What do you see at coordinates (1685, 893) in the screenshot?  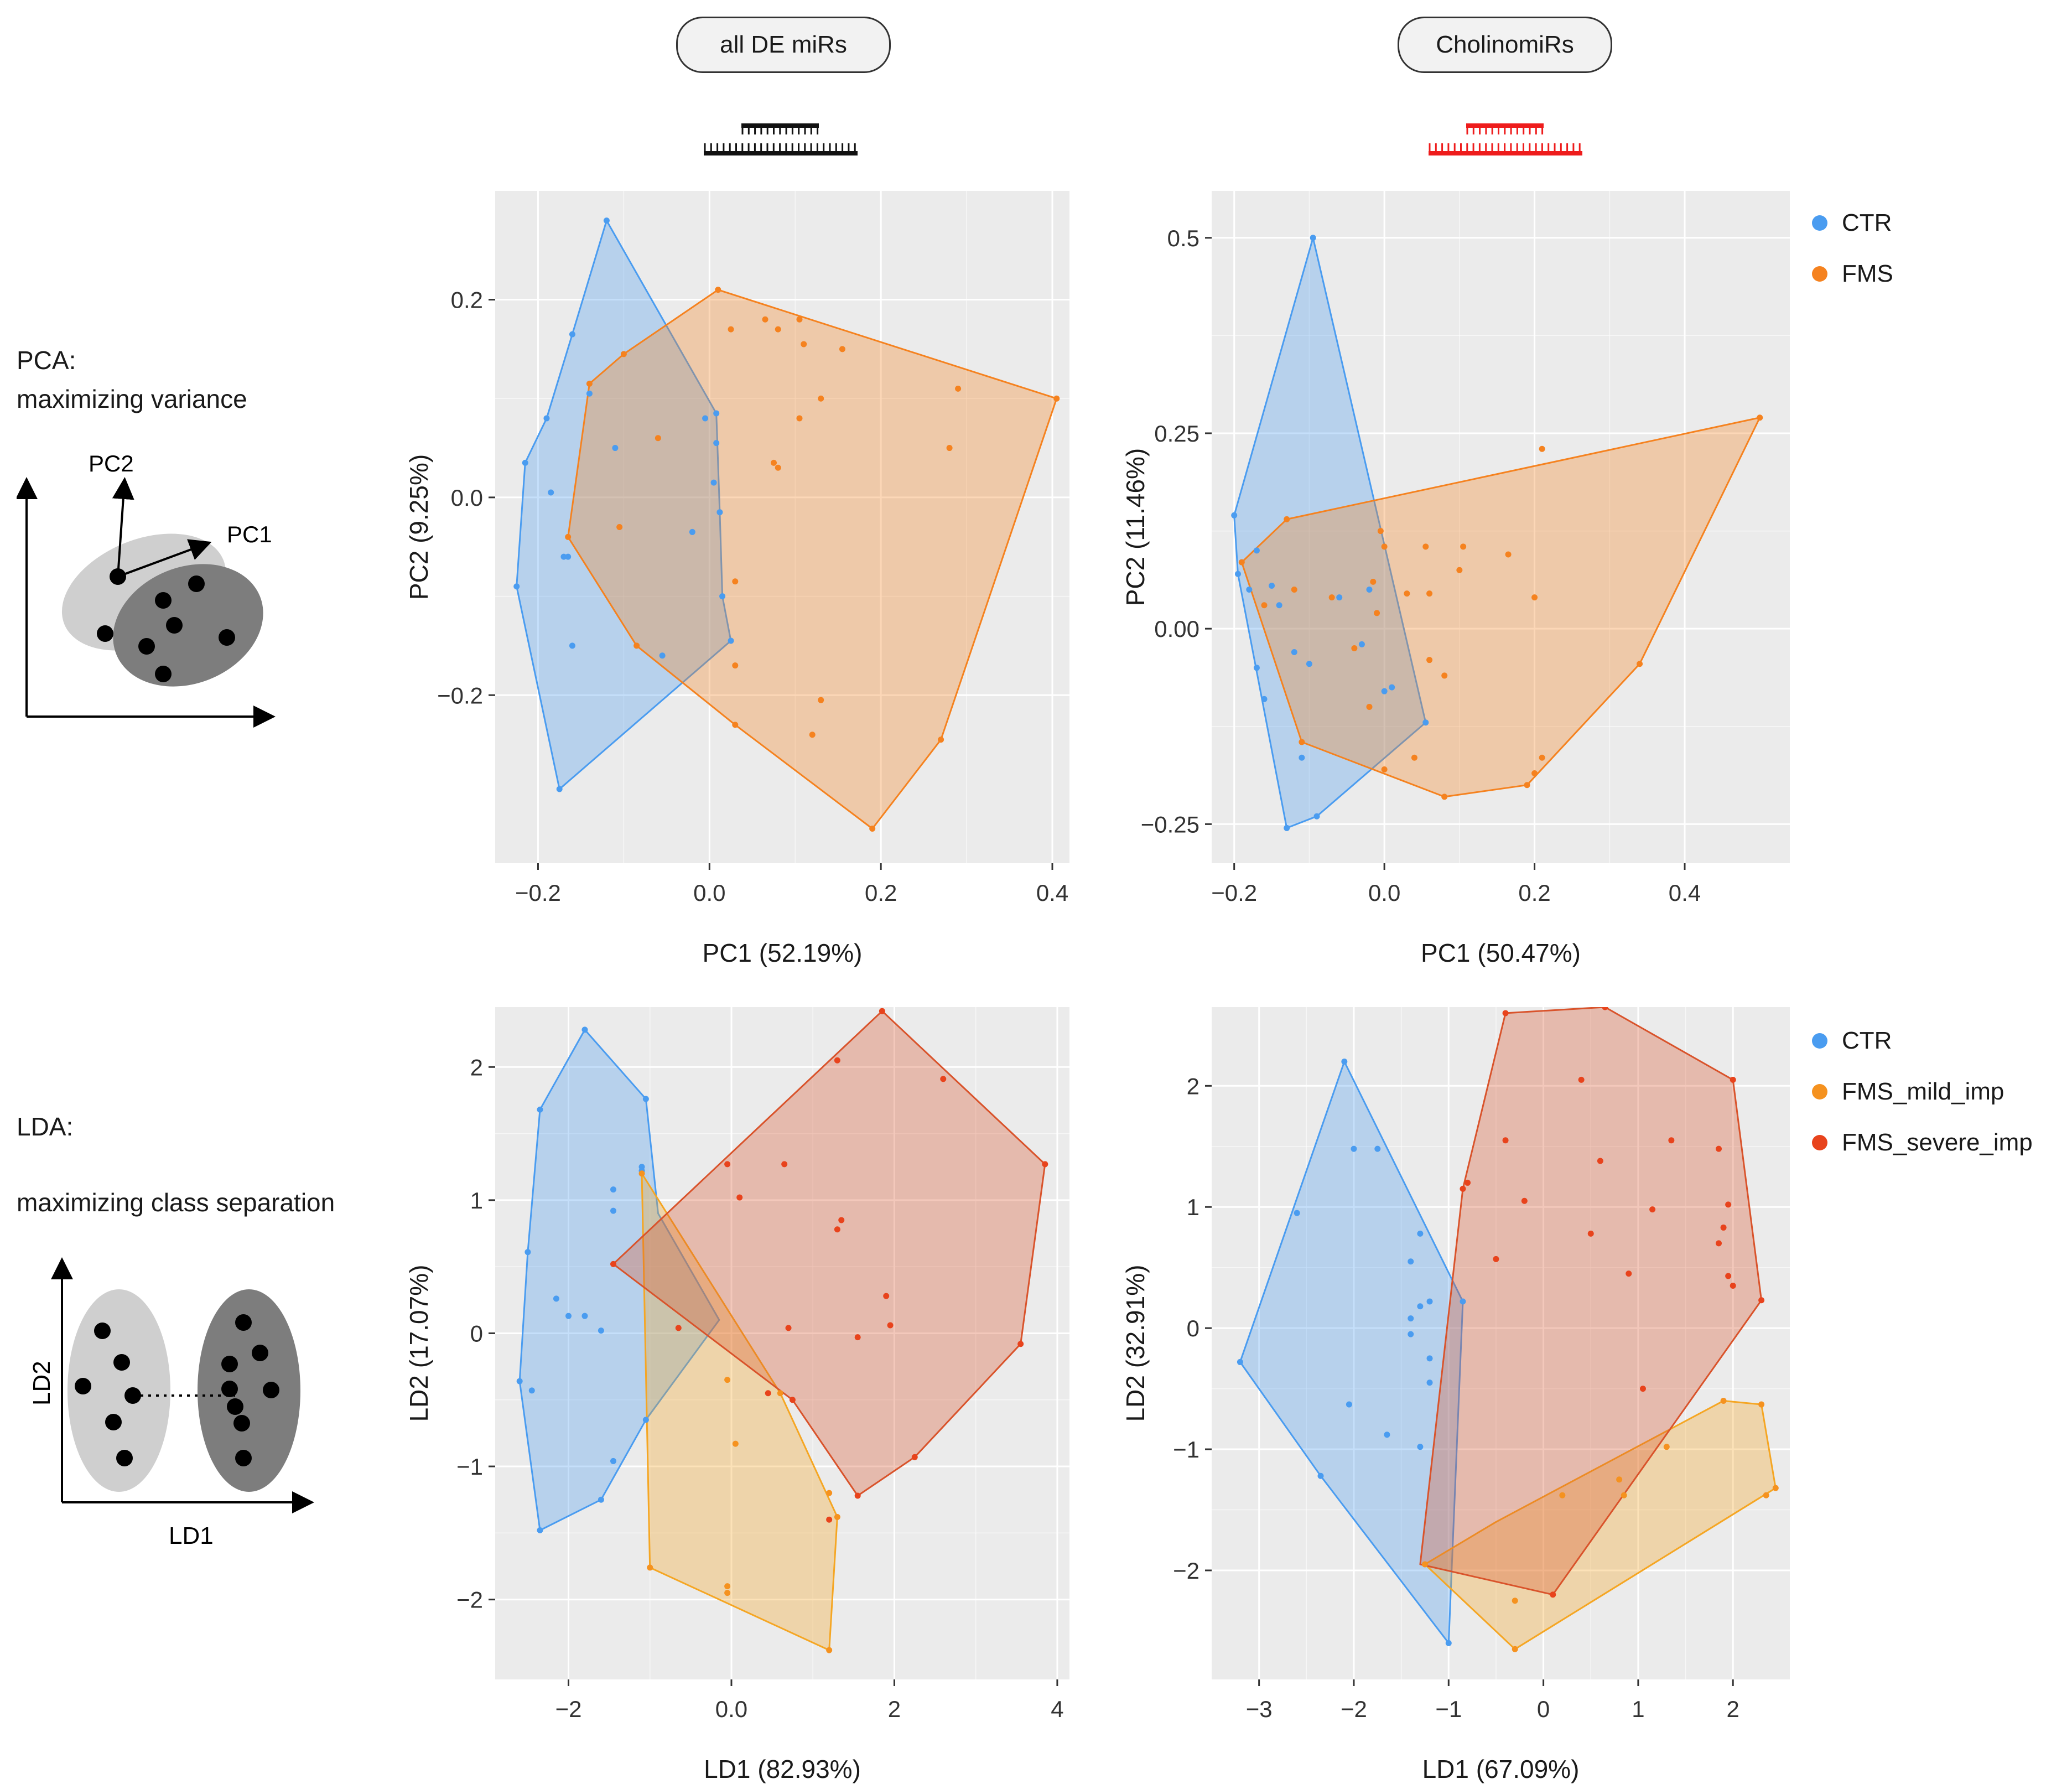 I see `tick-label-x: 0.4` at bounding box center [1685, 893].